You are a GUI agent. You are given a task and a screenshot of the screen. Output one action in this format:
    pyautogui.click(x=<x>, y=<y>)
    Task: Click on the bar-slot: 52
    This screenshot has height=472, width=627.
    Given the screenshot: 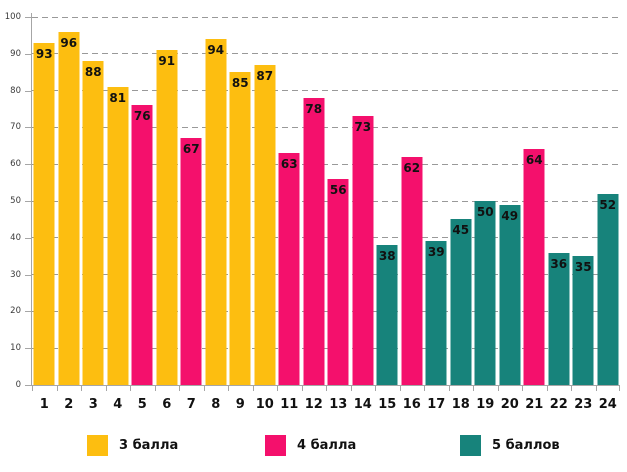 What is the action you would take?
    pyautogui.click(x=608, y=201)
    